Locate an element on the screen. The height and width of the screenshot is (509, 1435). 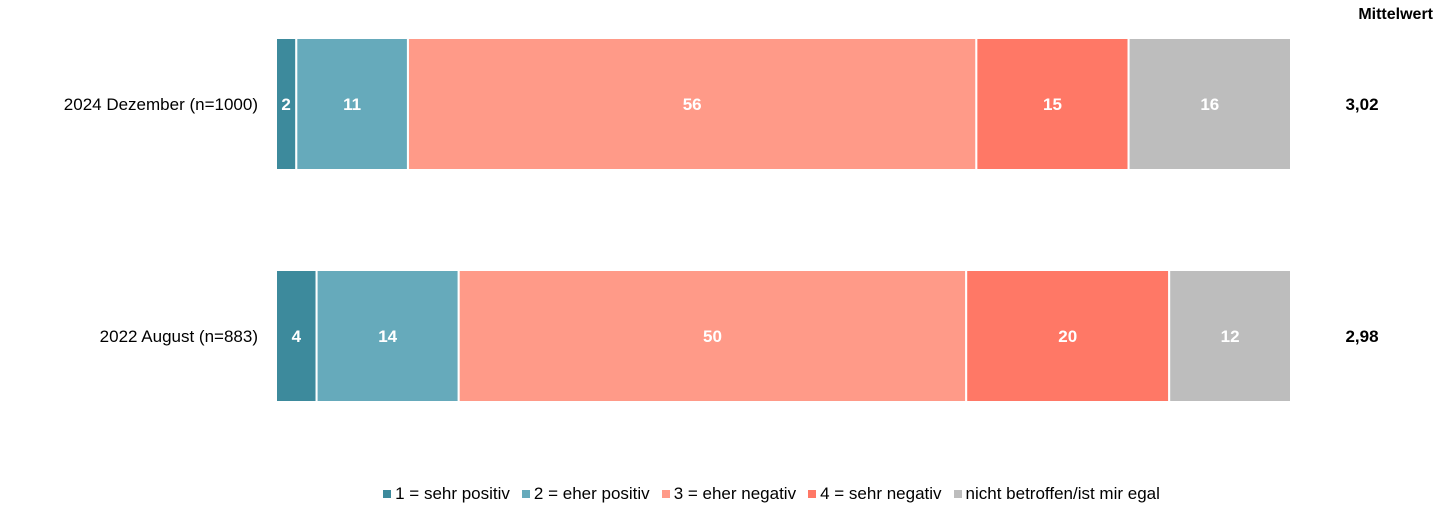
data-label: 50 is located at coordinates (712, 336).